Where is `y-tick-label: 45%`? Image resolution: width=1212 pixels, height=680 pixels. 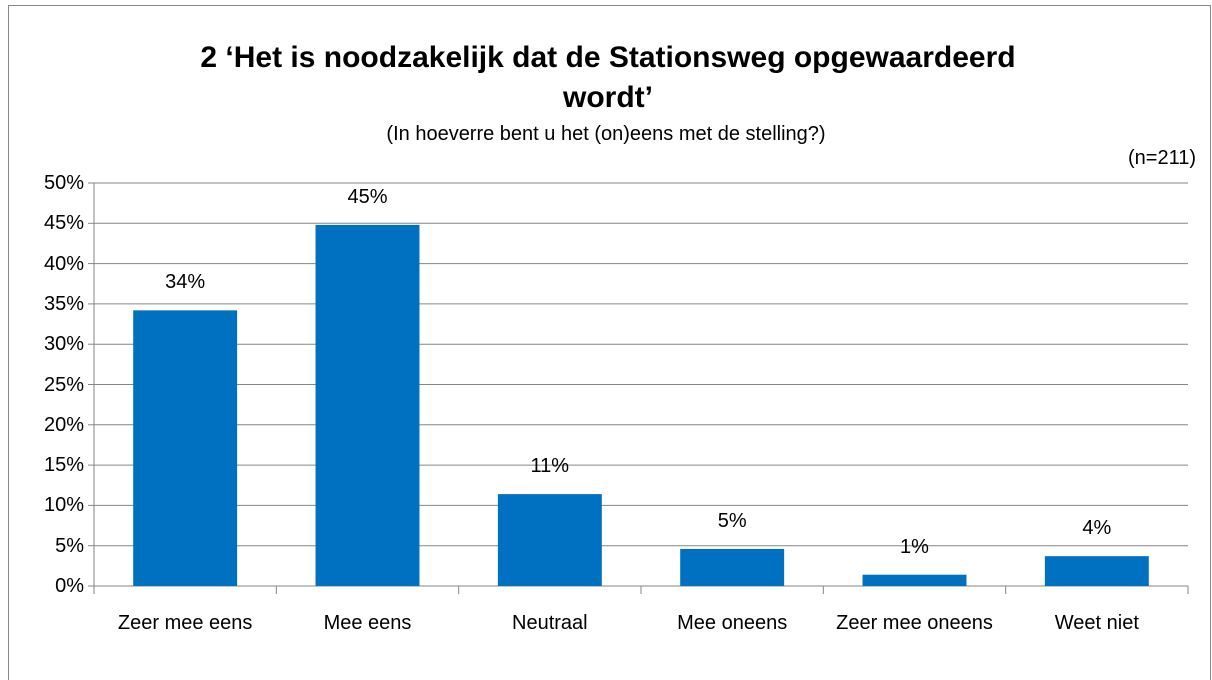
y-tick-label: 45% is located at coordinates (63, 223).